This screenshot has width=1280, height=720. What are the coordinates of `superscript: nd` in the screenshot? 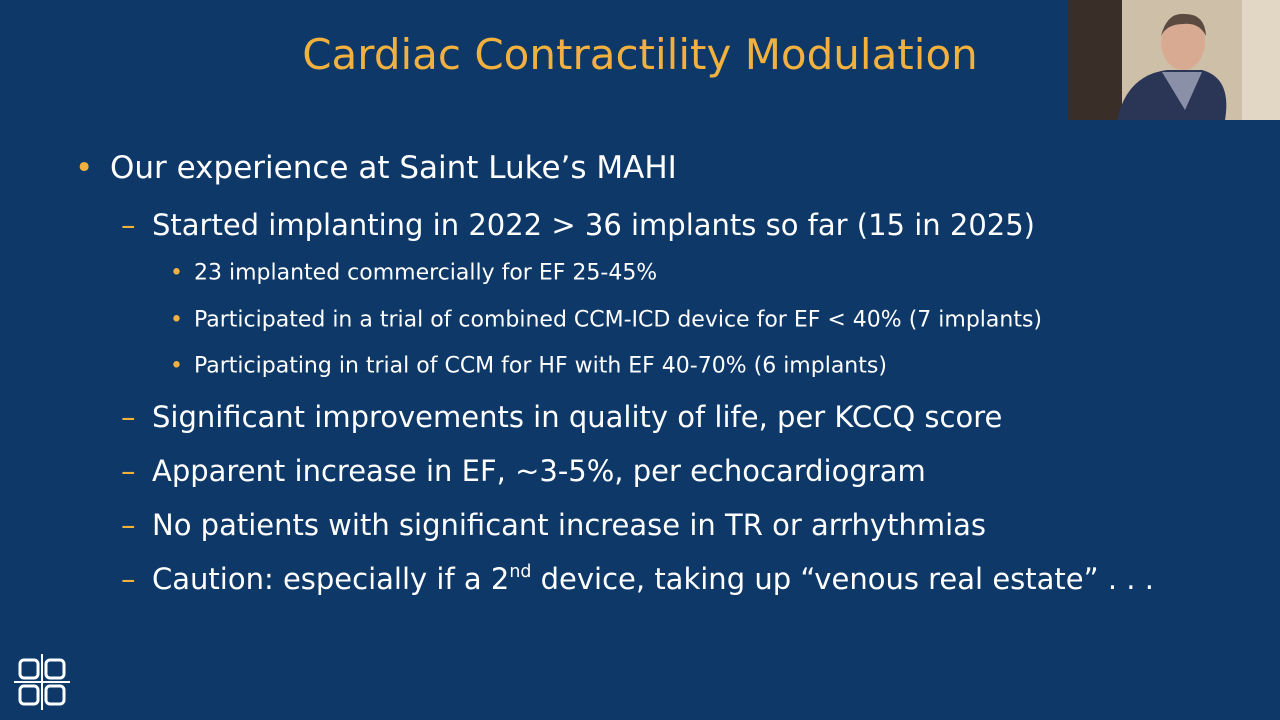 It's located at (520, 571).